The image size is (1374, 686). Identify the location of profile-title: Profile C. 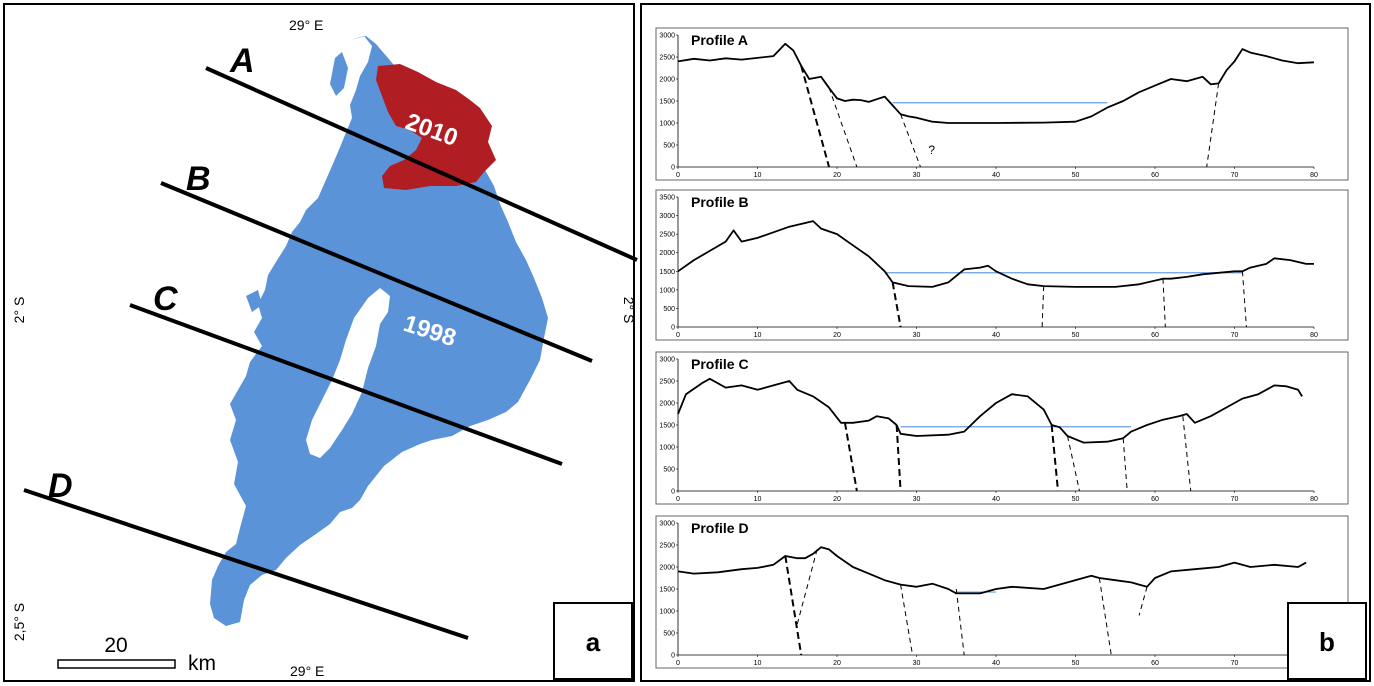
(720, 364).